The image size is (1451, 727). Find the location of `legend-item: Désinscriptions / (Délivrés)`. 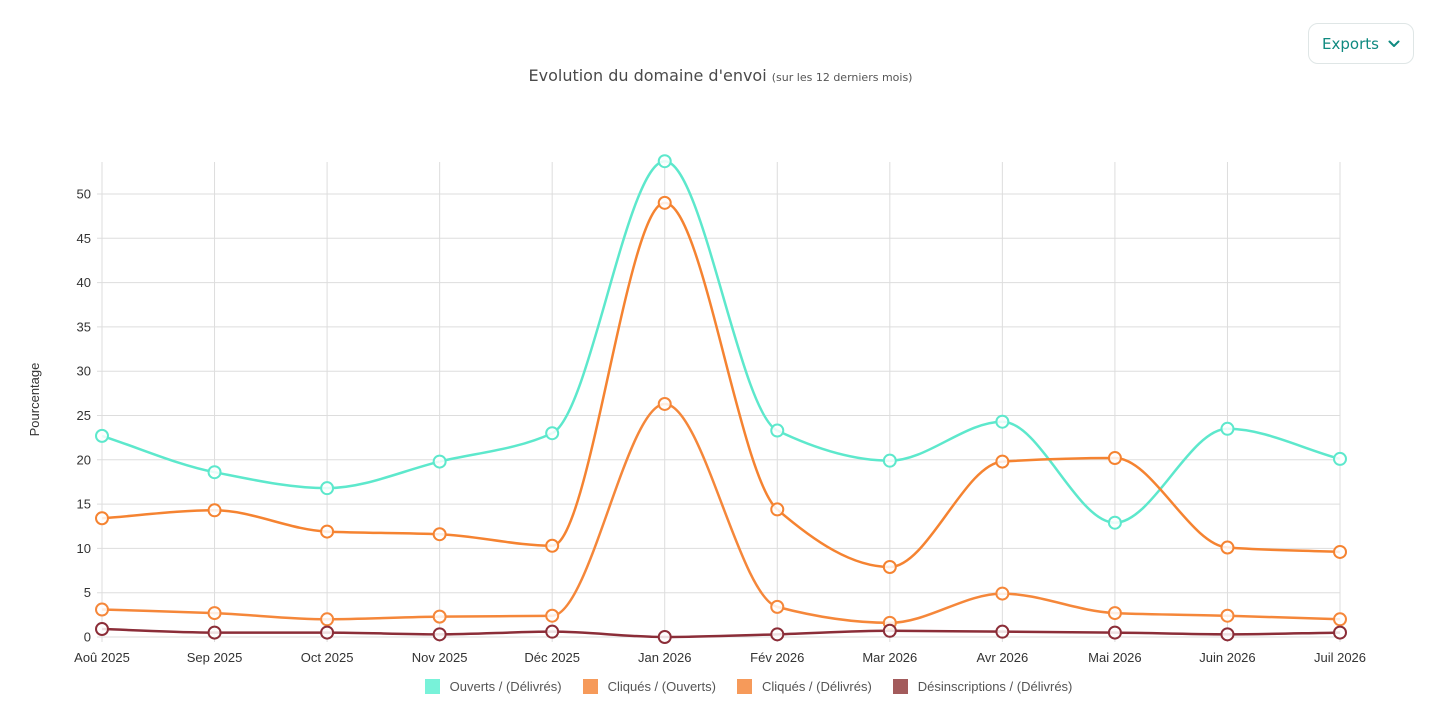

legend-item: Désinscriptions / (Délivrés) is located at coordinates (982, 686).